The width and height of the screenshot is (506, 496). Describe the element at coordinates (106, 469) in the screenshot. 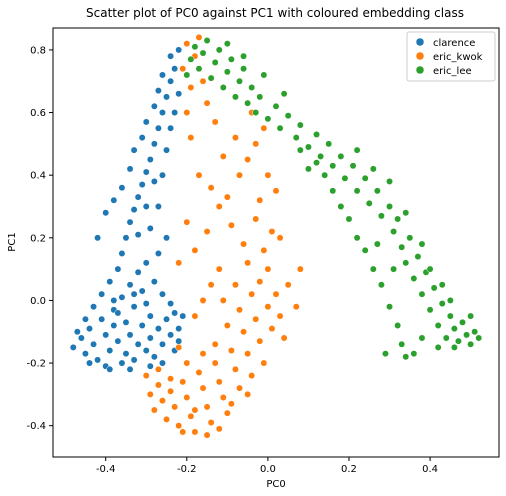

I see `x-tick-label: -0.4` at that location.